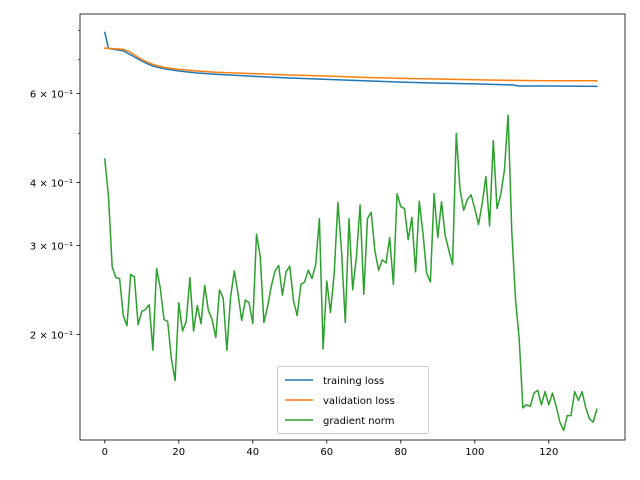 The height and width of the screenshot is (480, 640). I want to click on x-tick-label: 0, so click(105, 452).